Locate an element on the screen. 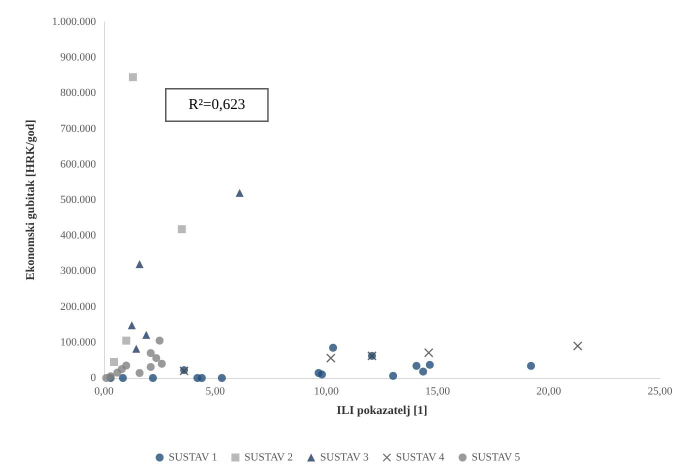 Image resolution: width=676 pixels, height=474 pixels. y-tick-label: 800.000 is located at coordinates (78, 93).